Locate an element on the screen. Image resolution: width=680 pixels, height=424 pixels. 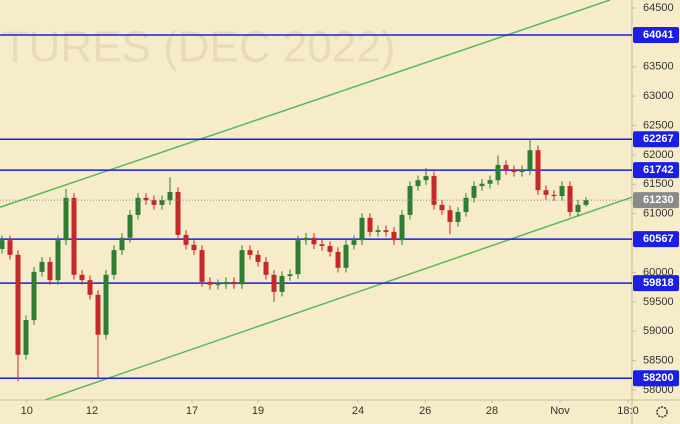
level-label: 64041 is located at coordinates (658, 35).